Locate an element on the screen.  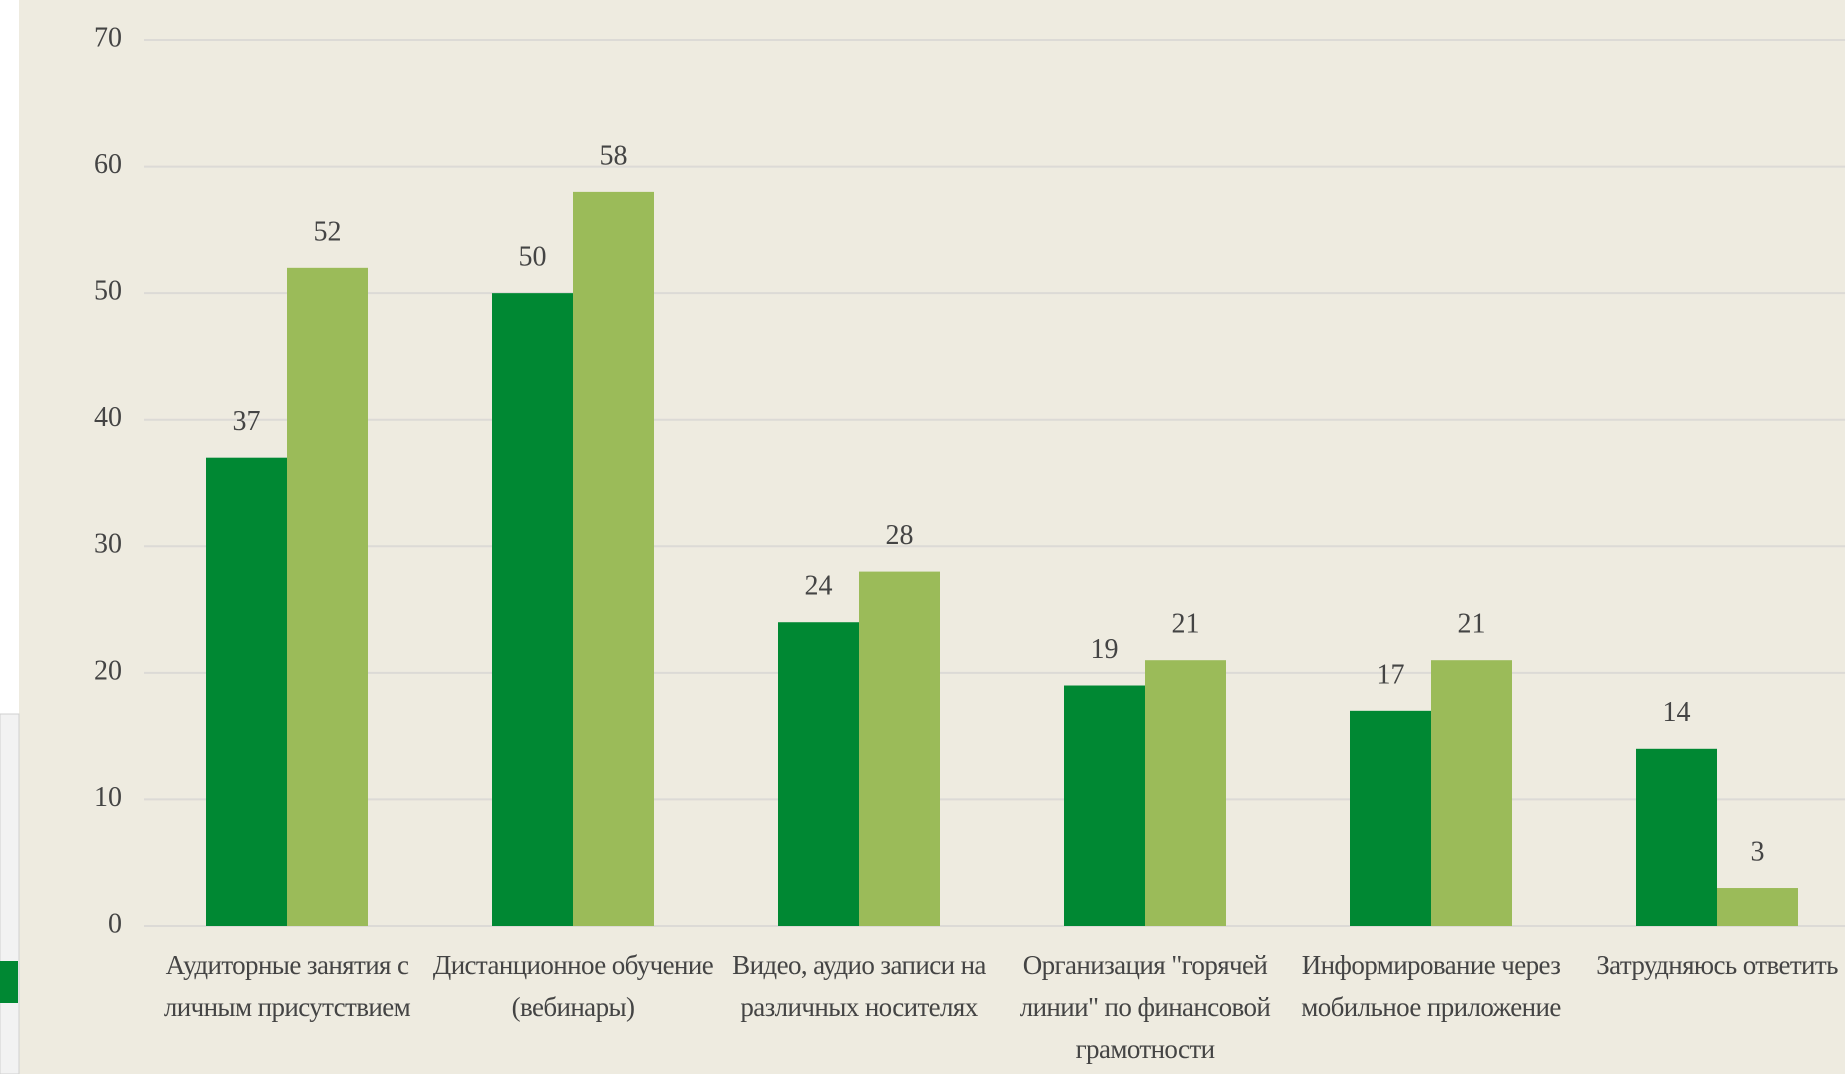
x-tick-label: Дистанционное обучение (вебинары) is located at coordinates (573, 986).